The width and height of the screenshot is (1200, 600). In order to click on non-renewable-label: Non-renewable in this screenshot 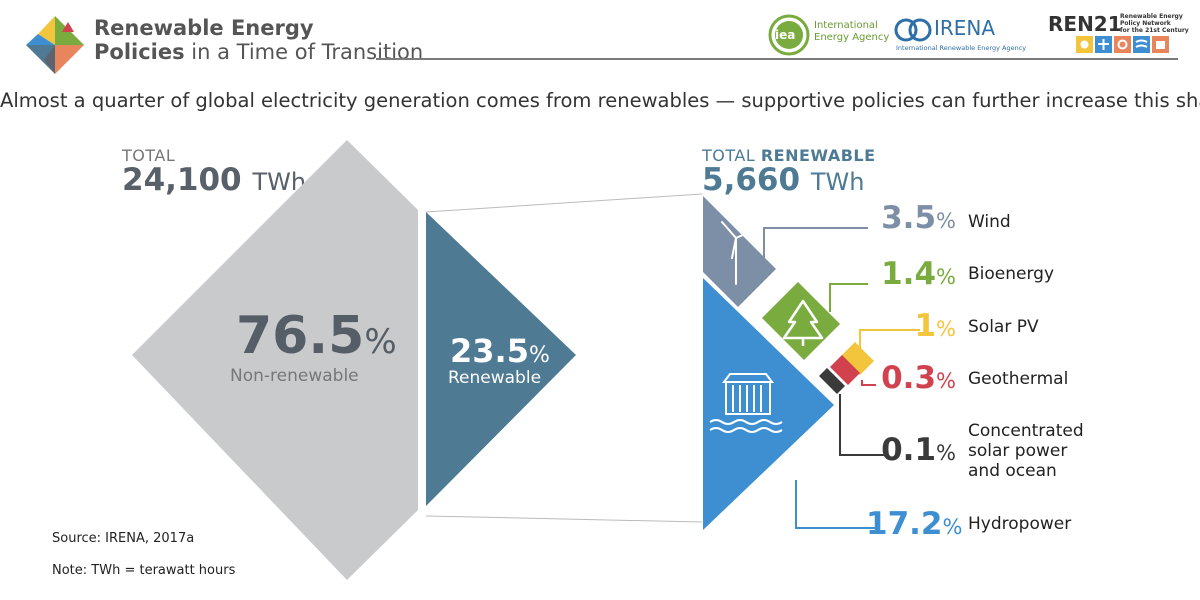, I will do `click(294, 376)`.